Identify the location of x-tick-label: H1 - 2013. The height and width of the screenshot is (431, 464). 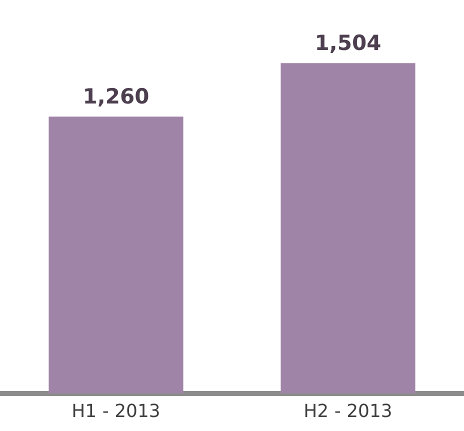
(116, 411).